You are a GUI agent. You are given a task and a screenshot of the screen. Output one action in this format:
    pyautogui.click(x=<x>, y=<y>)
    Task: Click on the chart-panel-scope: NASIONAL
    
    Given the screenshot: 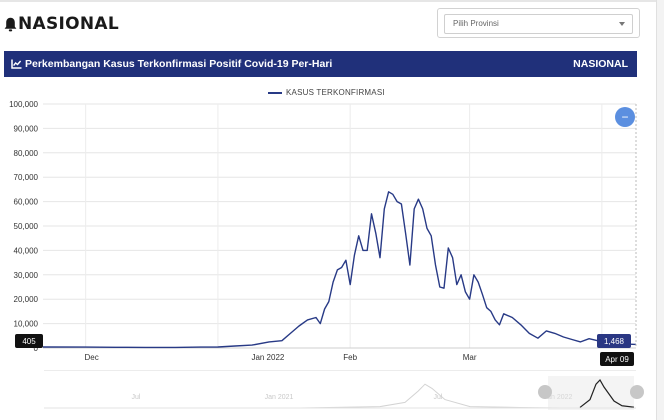 What is the action you would take?
    pyautogui.click(x=600, y=64)
    